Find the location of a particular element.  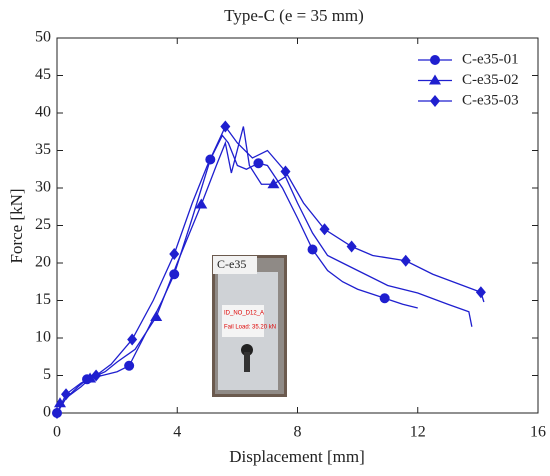

y-tick-label: 20 is located at coordinates (43, 262).